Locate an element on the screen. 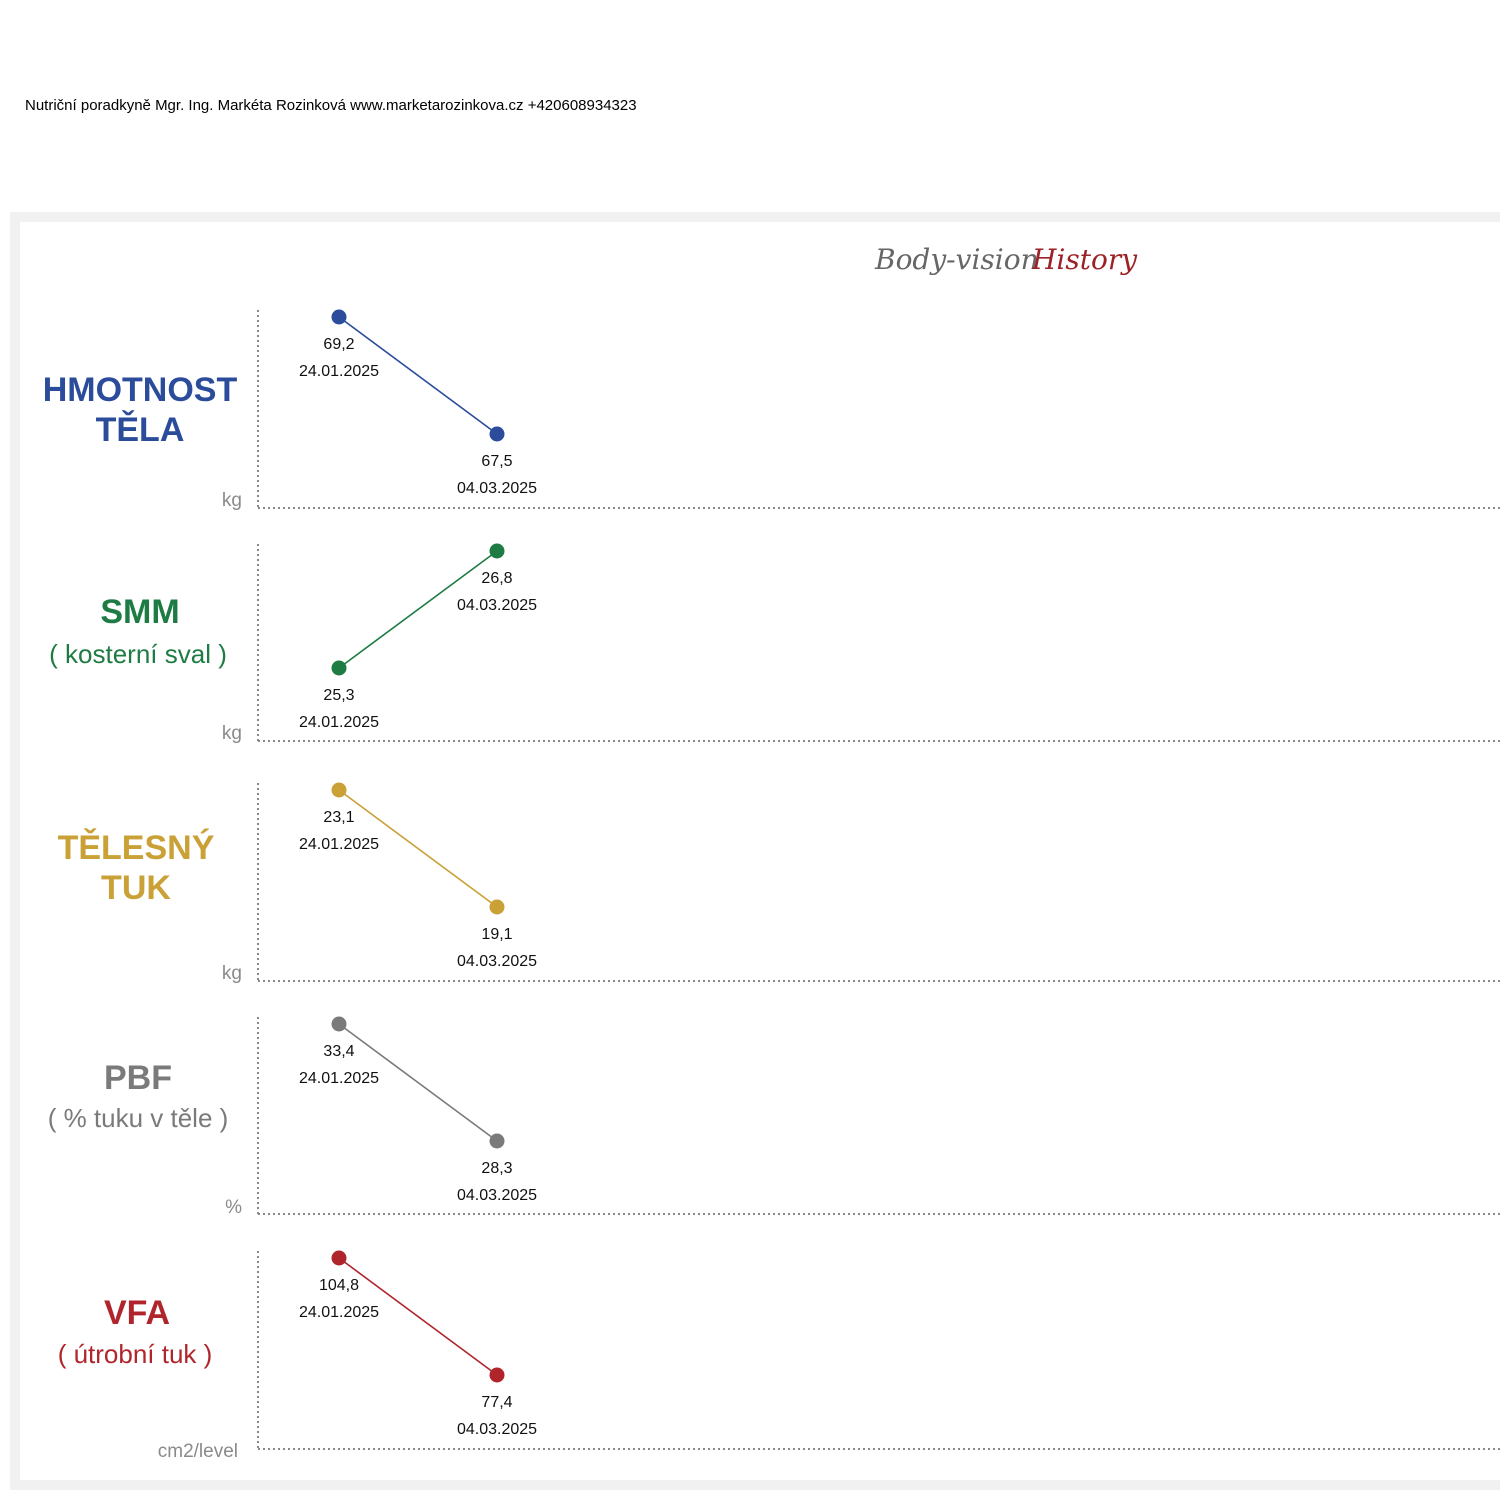 The height and width of the screenshot is (1500, 1500). data-label-value: 25,3 is located at coordinates (338, 695).